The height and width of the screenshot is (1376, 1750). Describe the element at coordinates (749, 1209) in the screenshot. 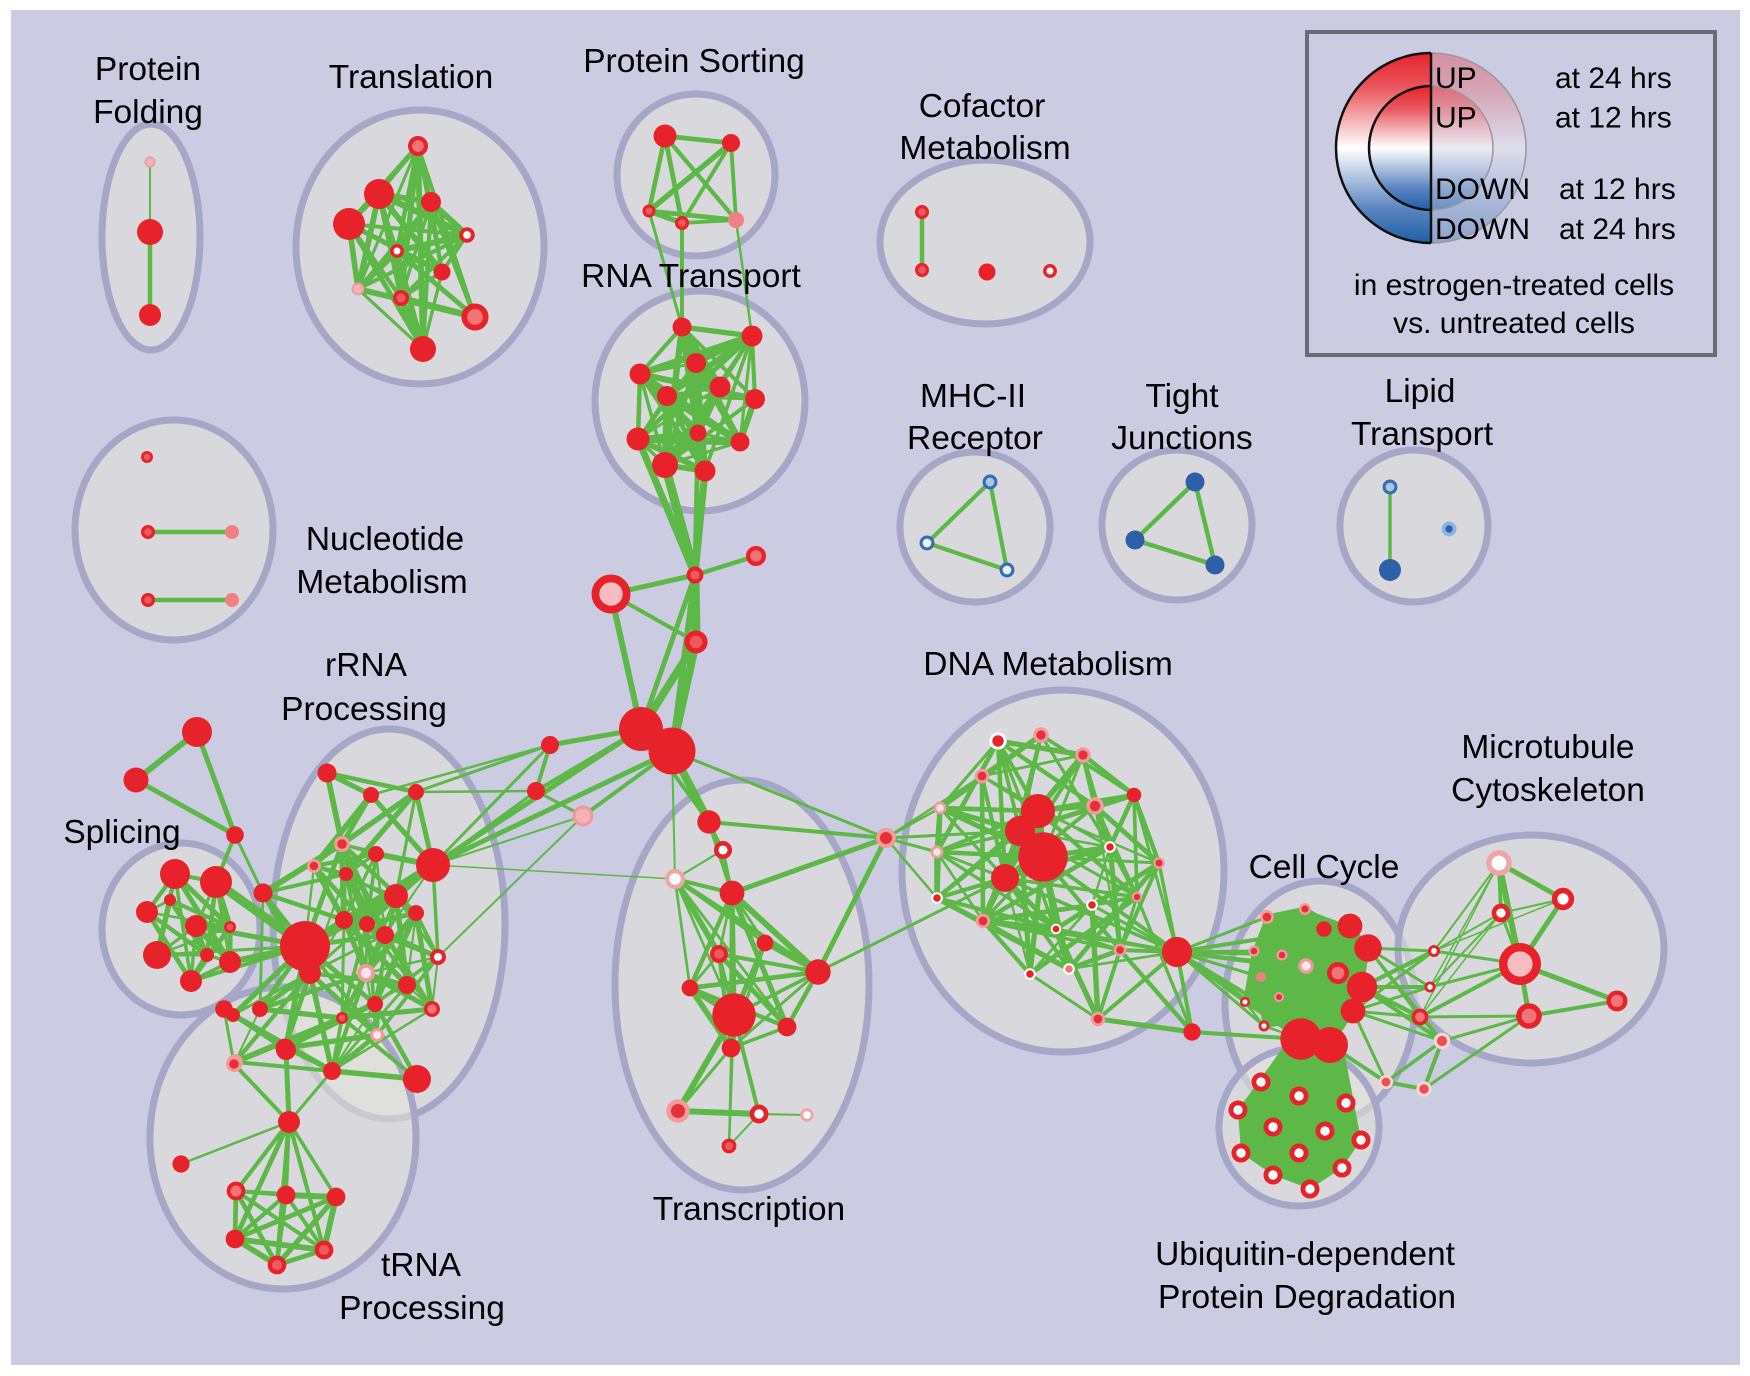

I see `svg-text: Transcription` at that location.